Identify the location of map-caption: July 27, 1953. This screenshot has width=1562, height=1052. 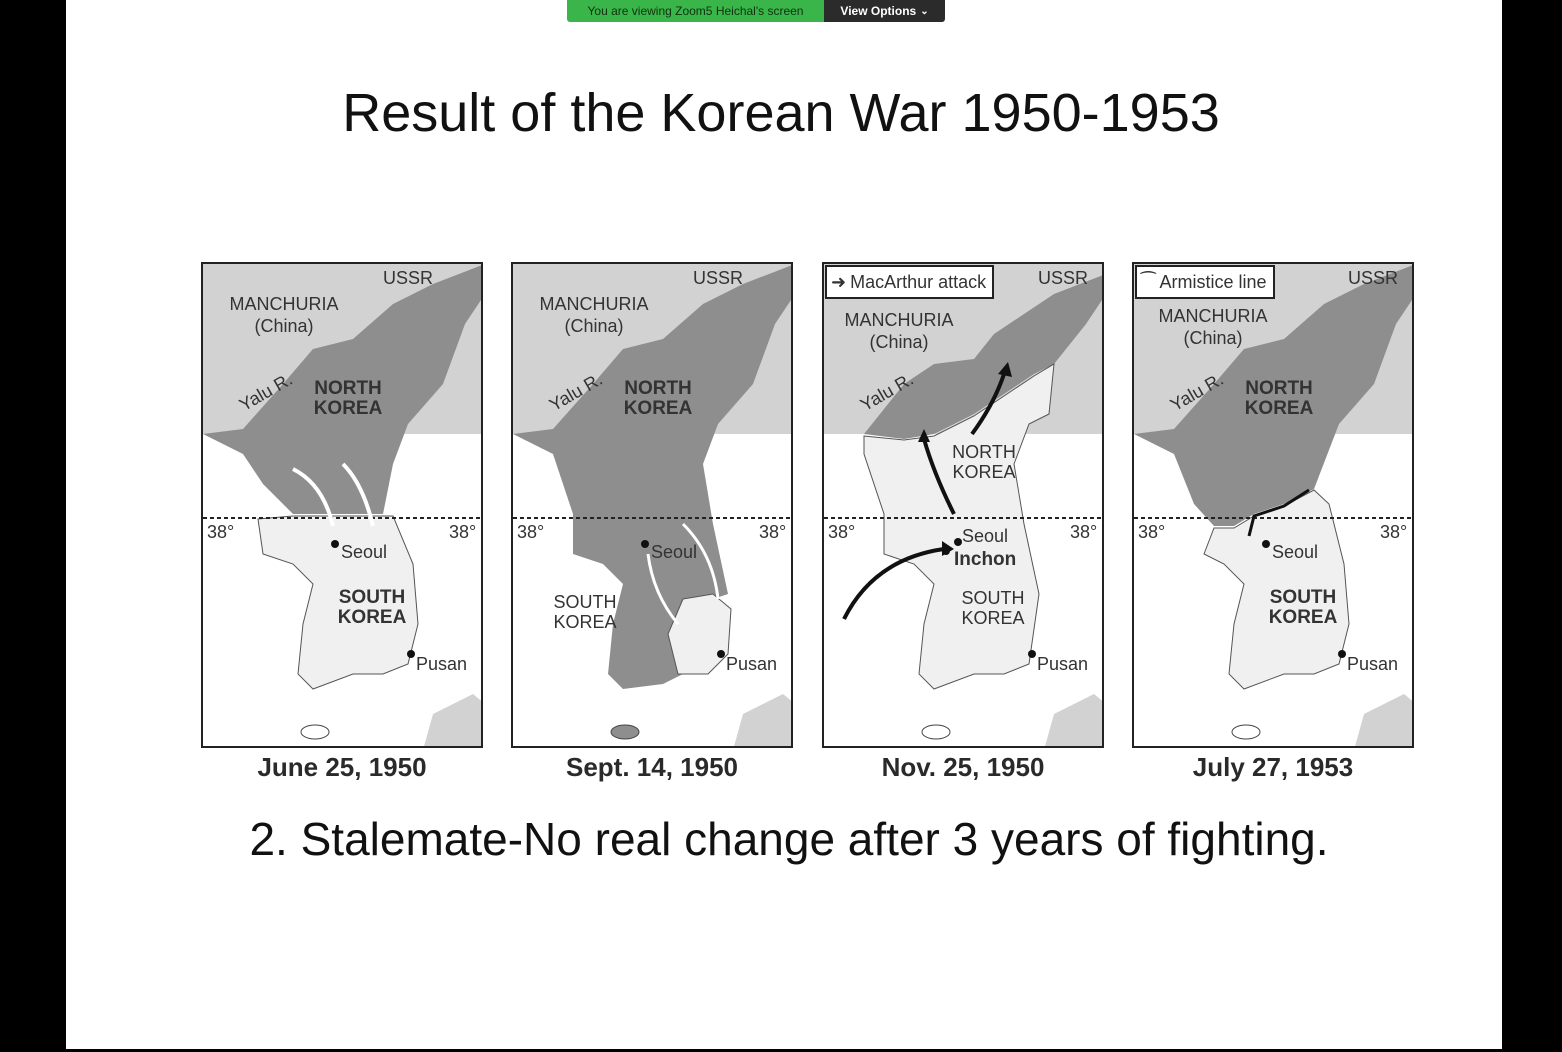
(1273, 767).